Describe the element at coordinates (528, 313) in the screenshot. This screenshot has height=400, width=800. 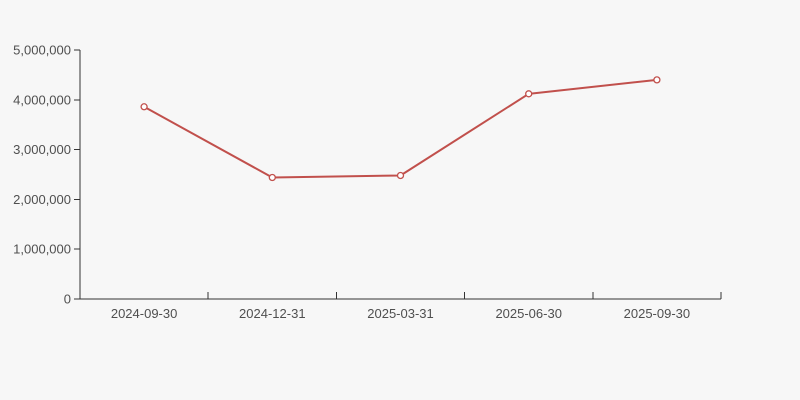
I see `x-axis-tick-label: 2025-06-30` at that location.